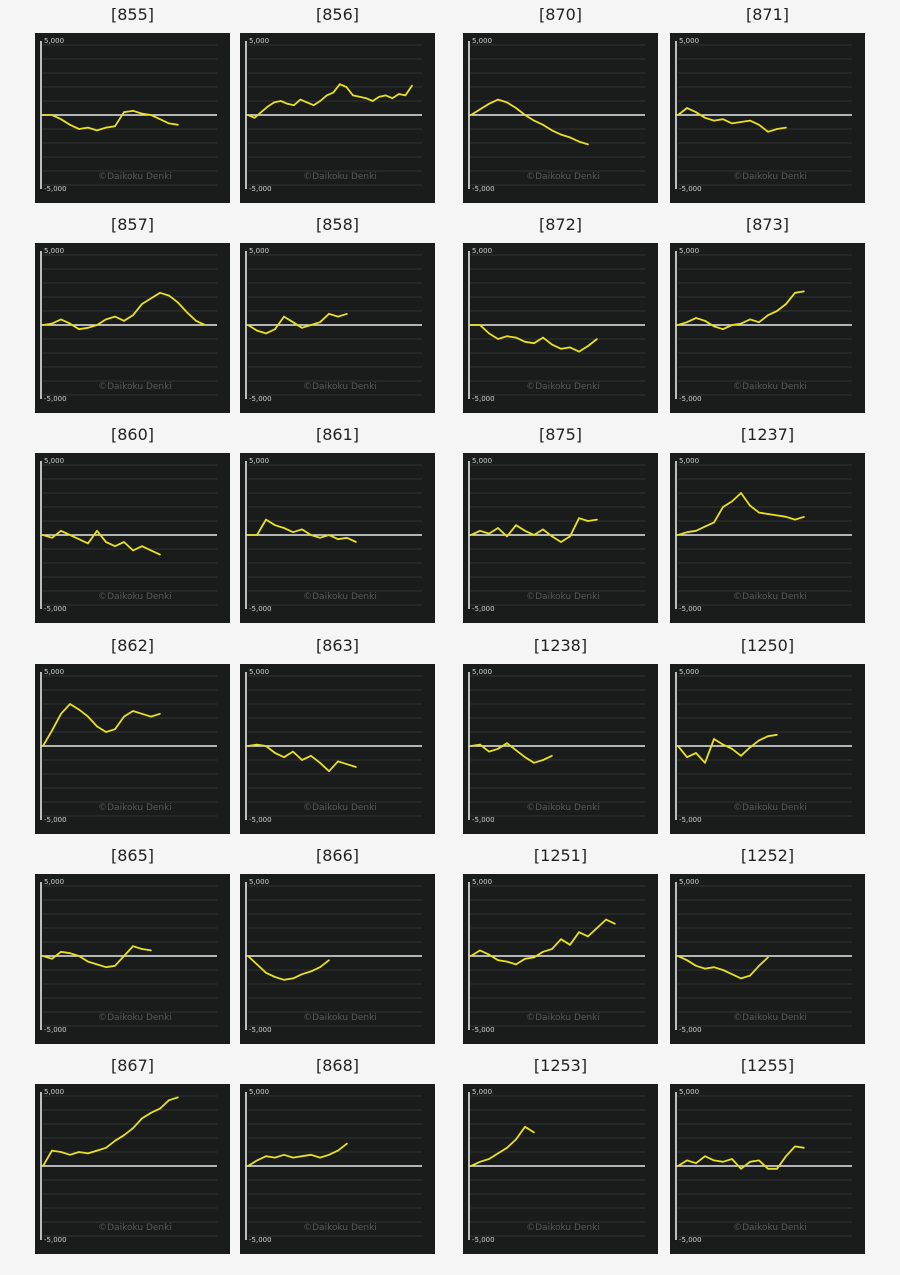  Describe the element at coordinates (337, 855) in the screenshot. I see `chart-title: [866]` at that location.